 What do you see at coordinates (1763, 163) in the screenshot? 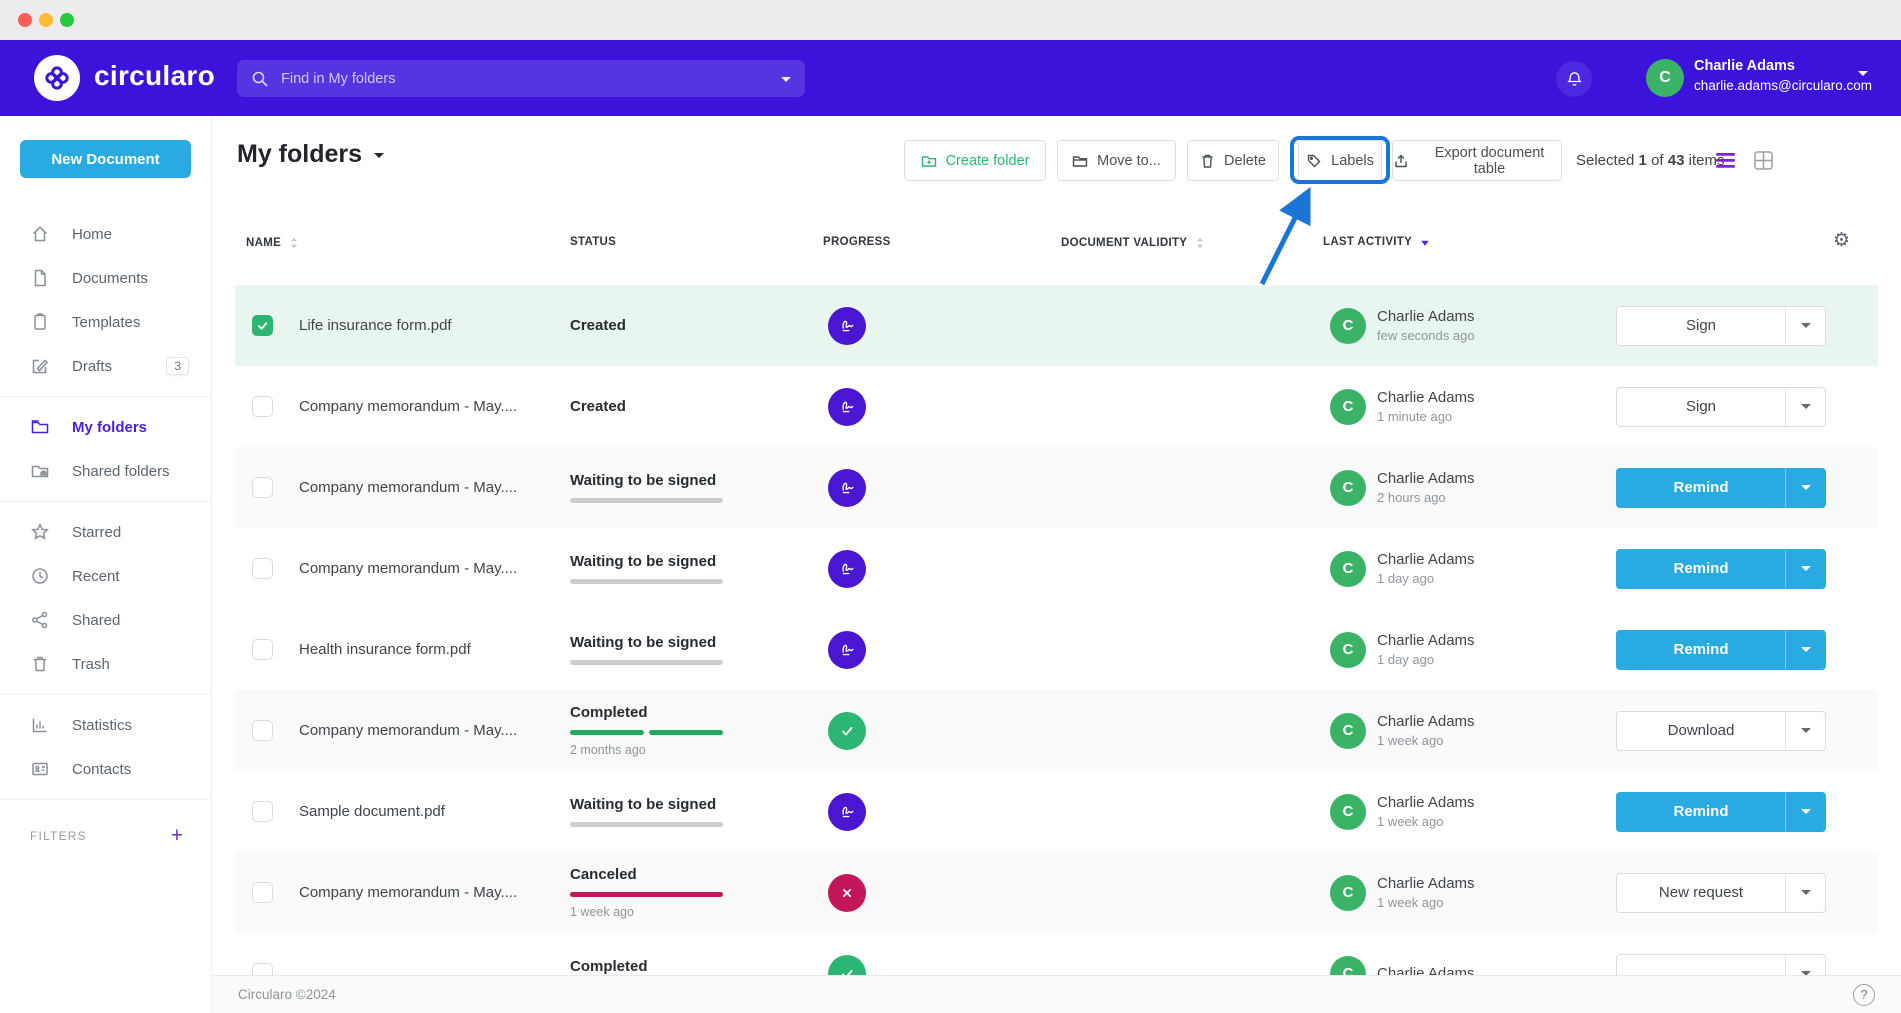
I see `grid-view-icon` at bounding box center [1763, 163].